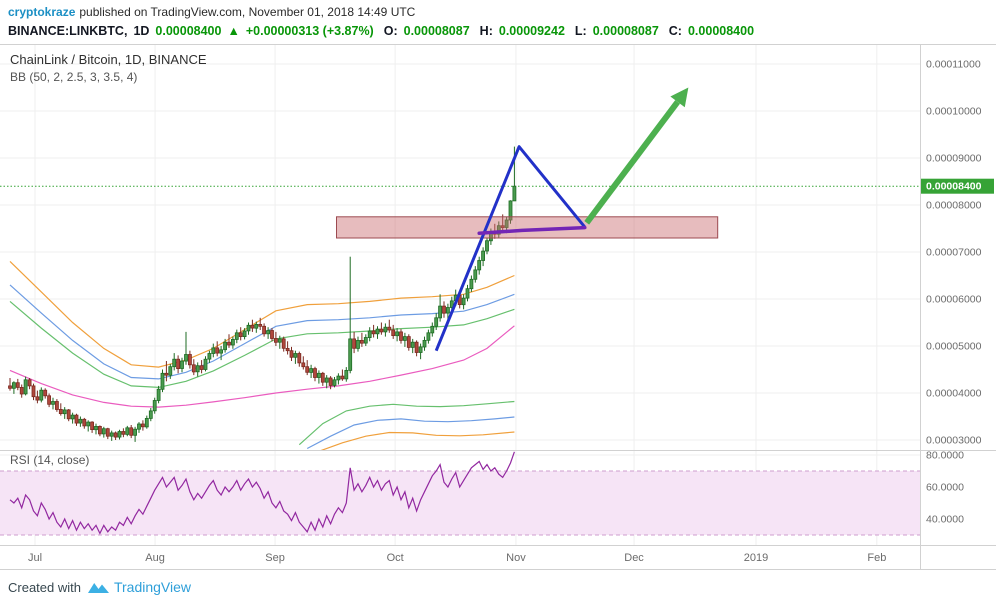 The width and height of the screenshot is (996, 604). What do you see at coordinates (498, 587) in the screenshot?
I see `footer: Created with TradingView` at bounding box center [498, 587].